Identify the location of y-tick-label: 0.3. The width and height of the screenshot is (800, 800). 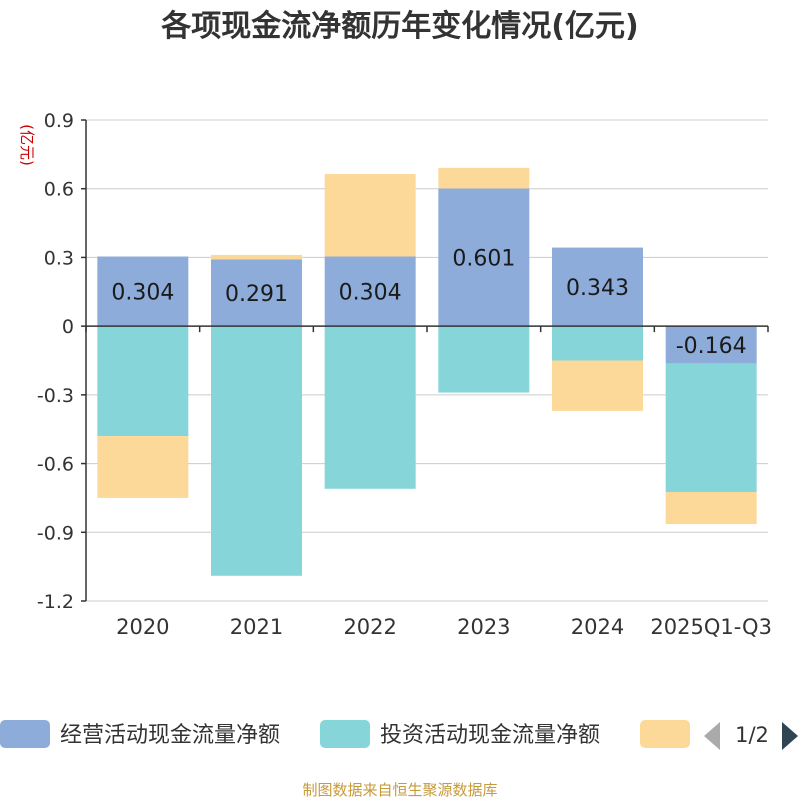
(59, 258).